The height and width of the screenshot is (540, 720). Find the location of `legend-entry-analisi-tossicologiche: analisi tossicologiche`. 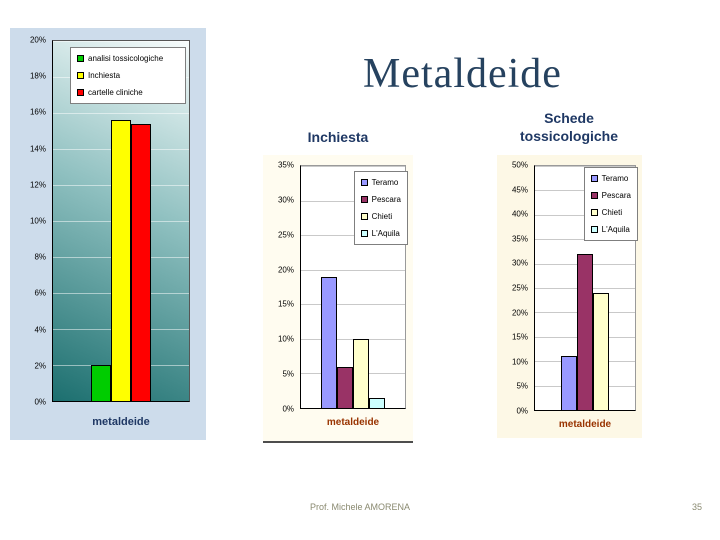

legend-entry-analisi-tossicologiche: analisi tossicologiche is located at coordinates (128, 58).